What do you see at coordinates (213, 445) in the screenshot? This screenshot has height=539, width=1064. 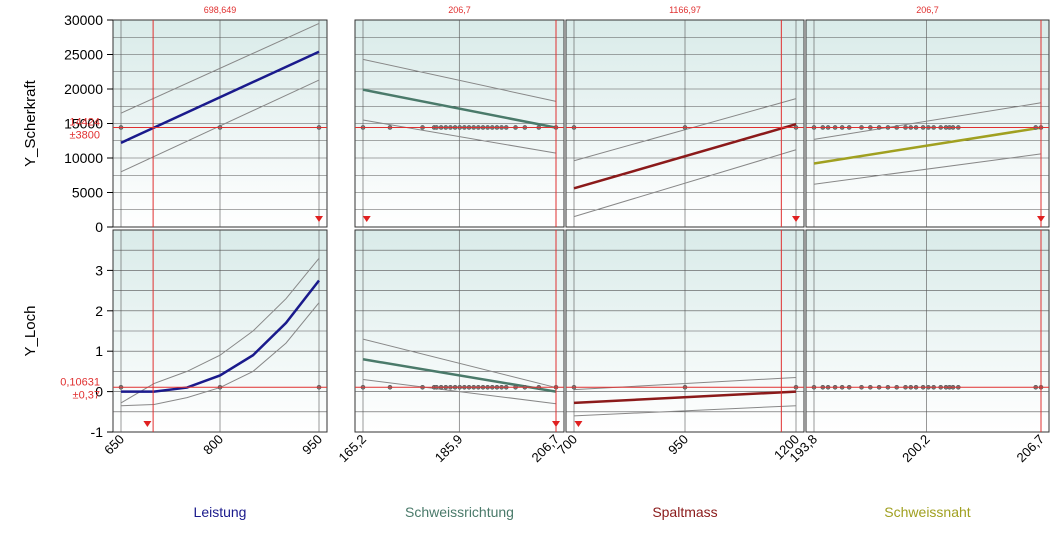 I see `x-tick-label: 800` at bounding box center [213, 445].